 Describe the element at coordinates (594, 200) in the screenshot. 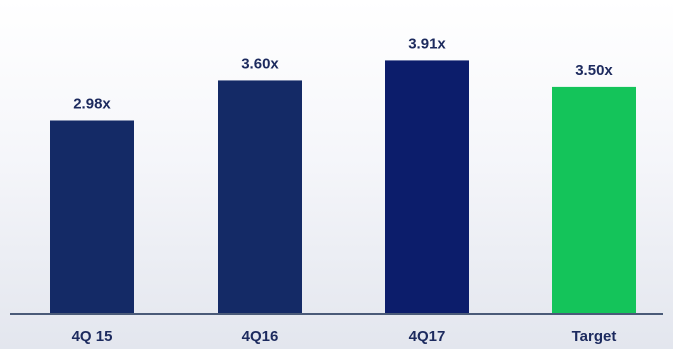

I see `bar-target` at that location.